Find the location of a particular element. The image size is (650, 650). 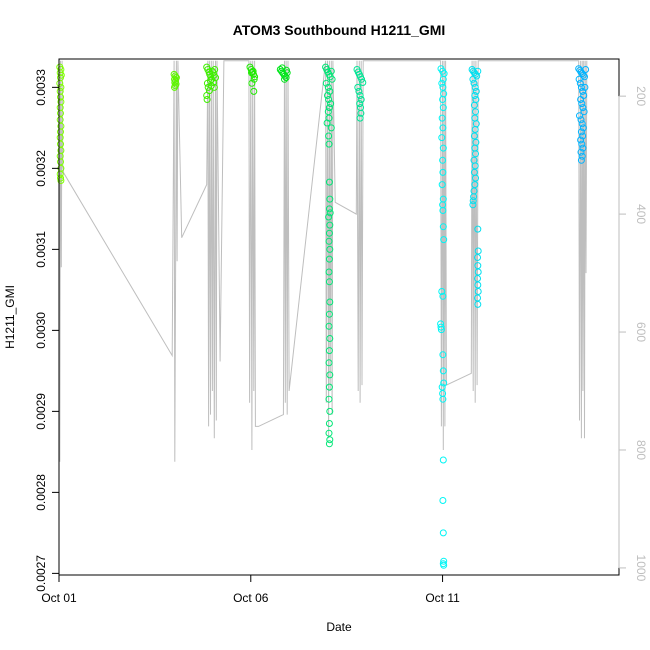

secondary-y-tick-label: 1000 is located at coordinates (641, 568).